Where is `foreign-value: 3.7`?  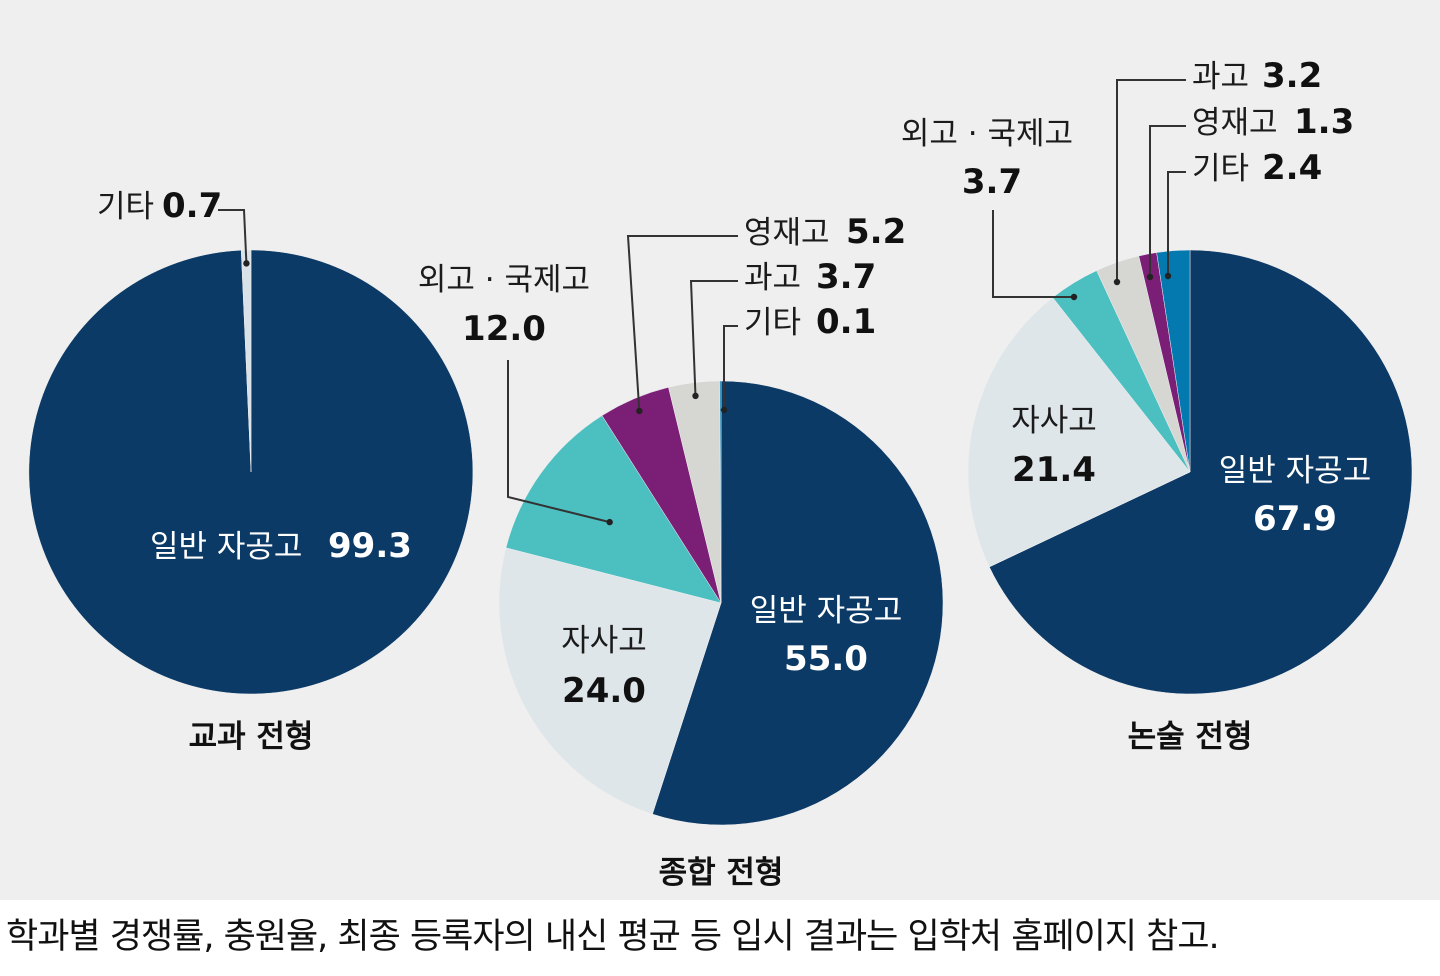
foreign-value: 3.7 is located at coordinates (992, 182).